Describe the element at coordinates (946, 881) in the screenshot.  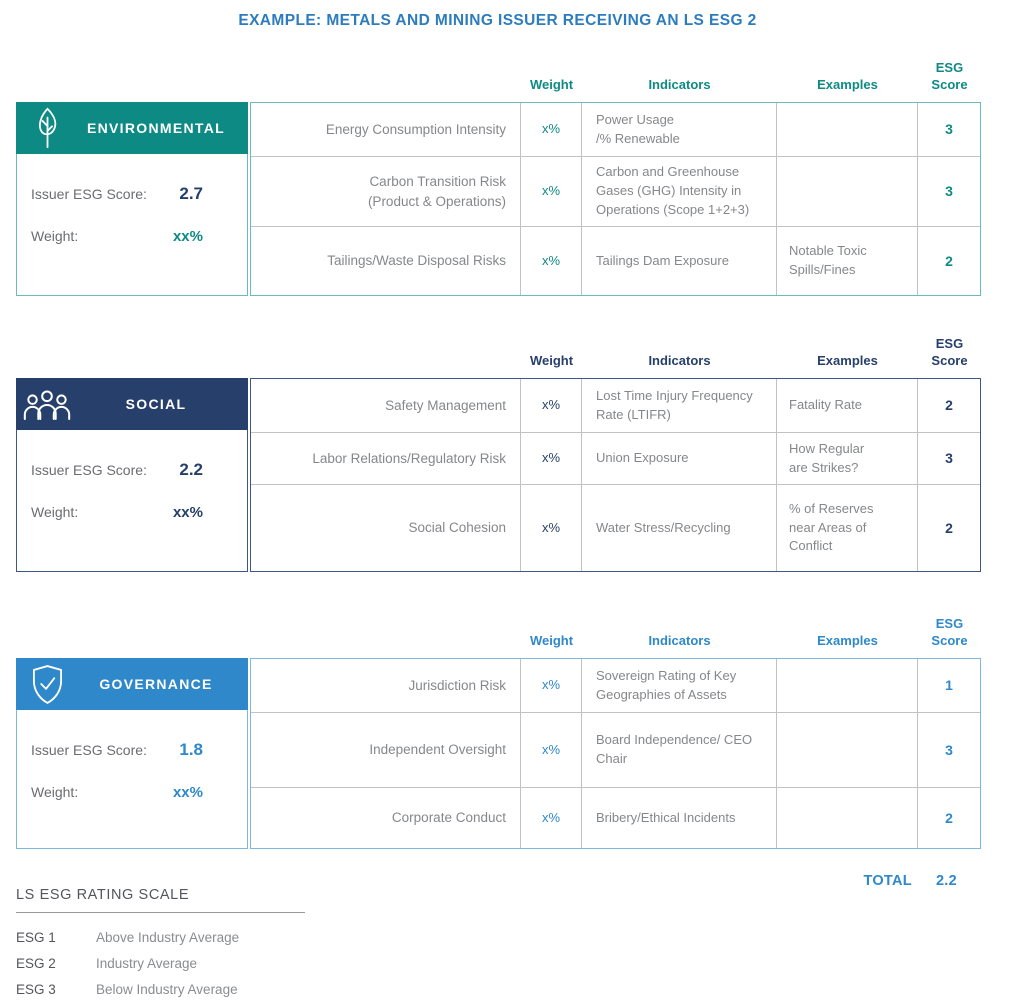
I see `total-value: 2.2` at that location.